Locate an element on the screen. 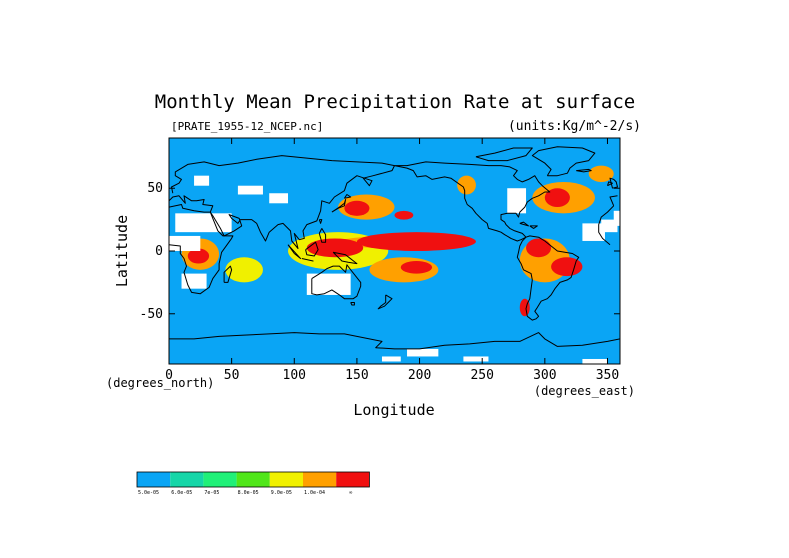 The image size is (789, 558). x-tick-label-350: 350 is located at coordinates (607, 375).